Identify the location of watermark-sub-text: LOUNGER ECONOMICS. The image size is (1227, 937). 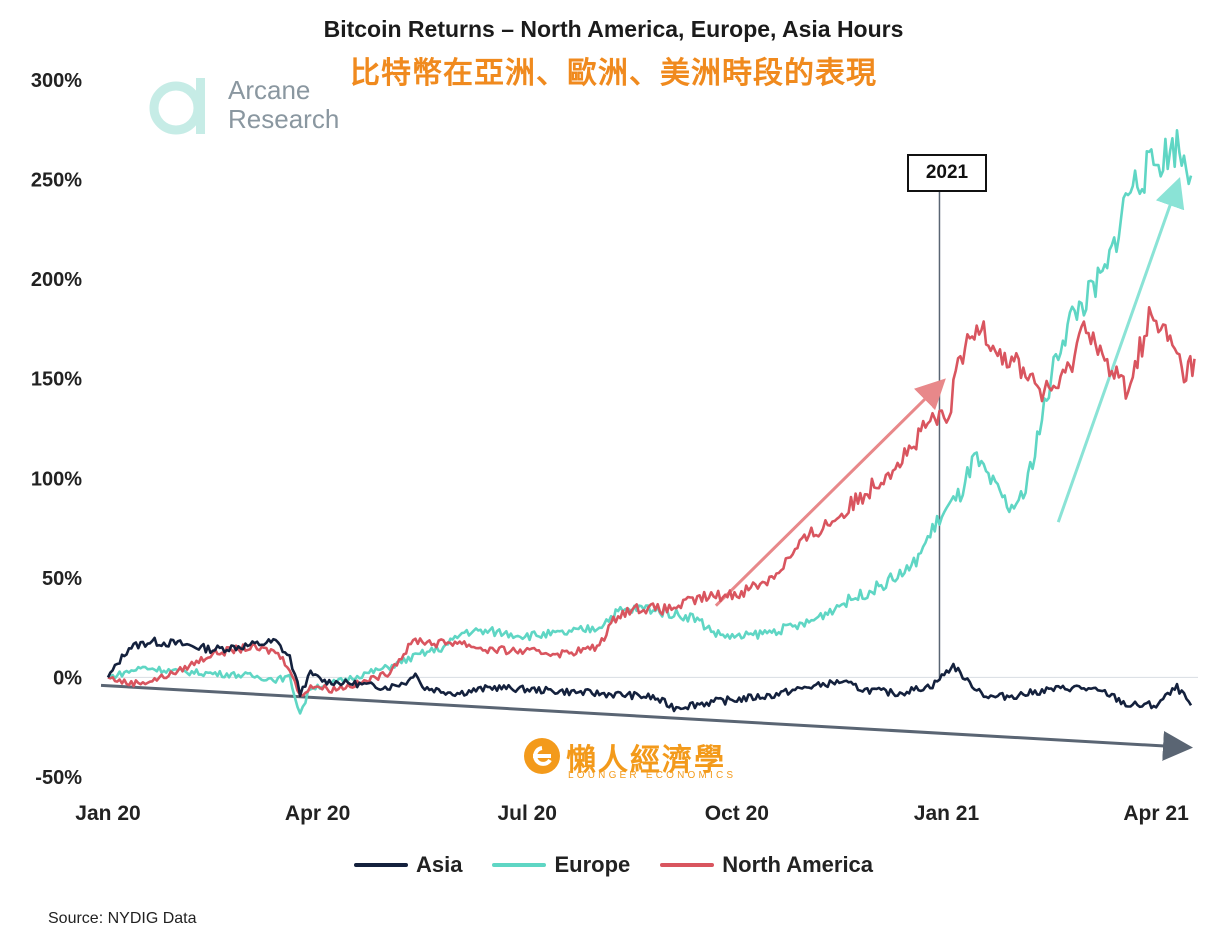
(652, 775).